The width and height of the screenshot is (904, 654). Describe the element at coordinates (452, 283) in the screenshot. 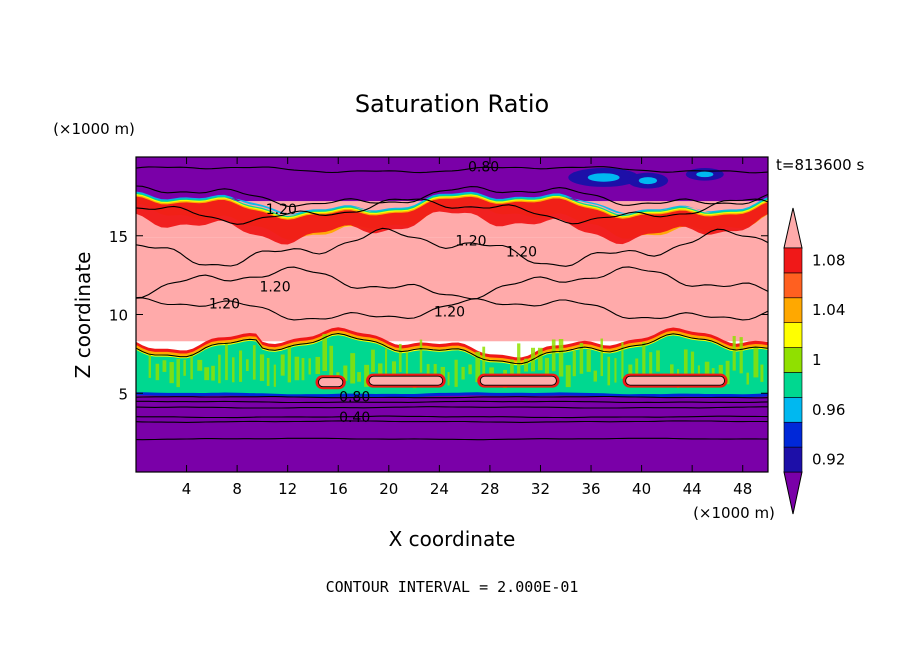

I see `contour-mid-120b` at that location.